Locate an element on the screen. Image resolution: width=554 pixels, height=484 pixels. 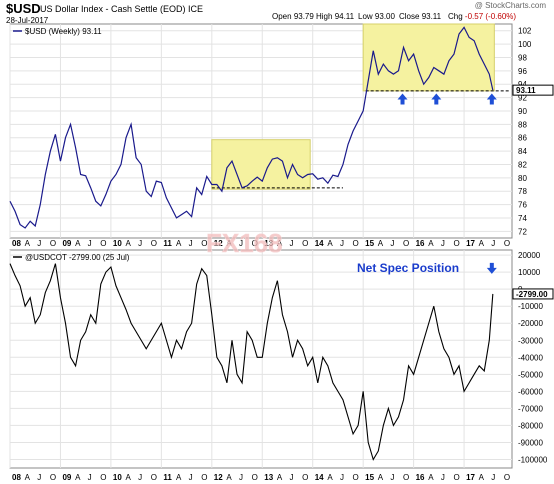
chart-description: US Dollar Index - Cash Settle (EOD) ICE is located at coordinates (122, 9).